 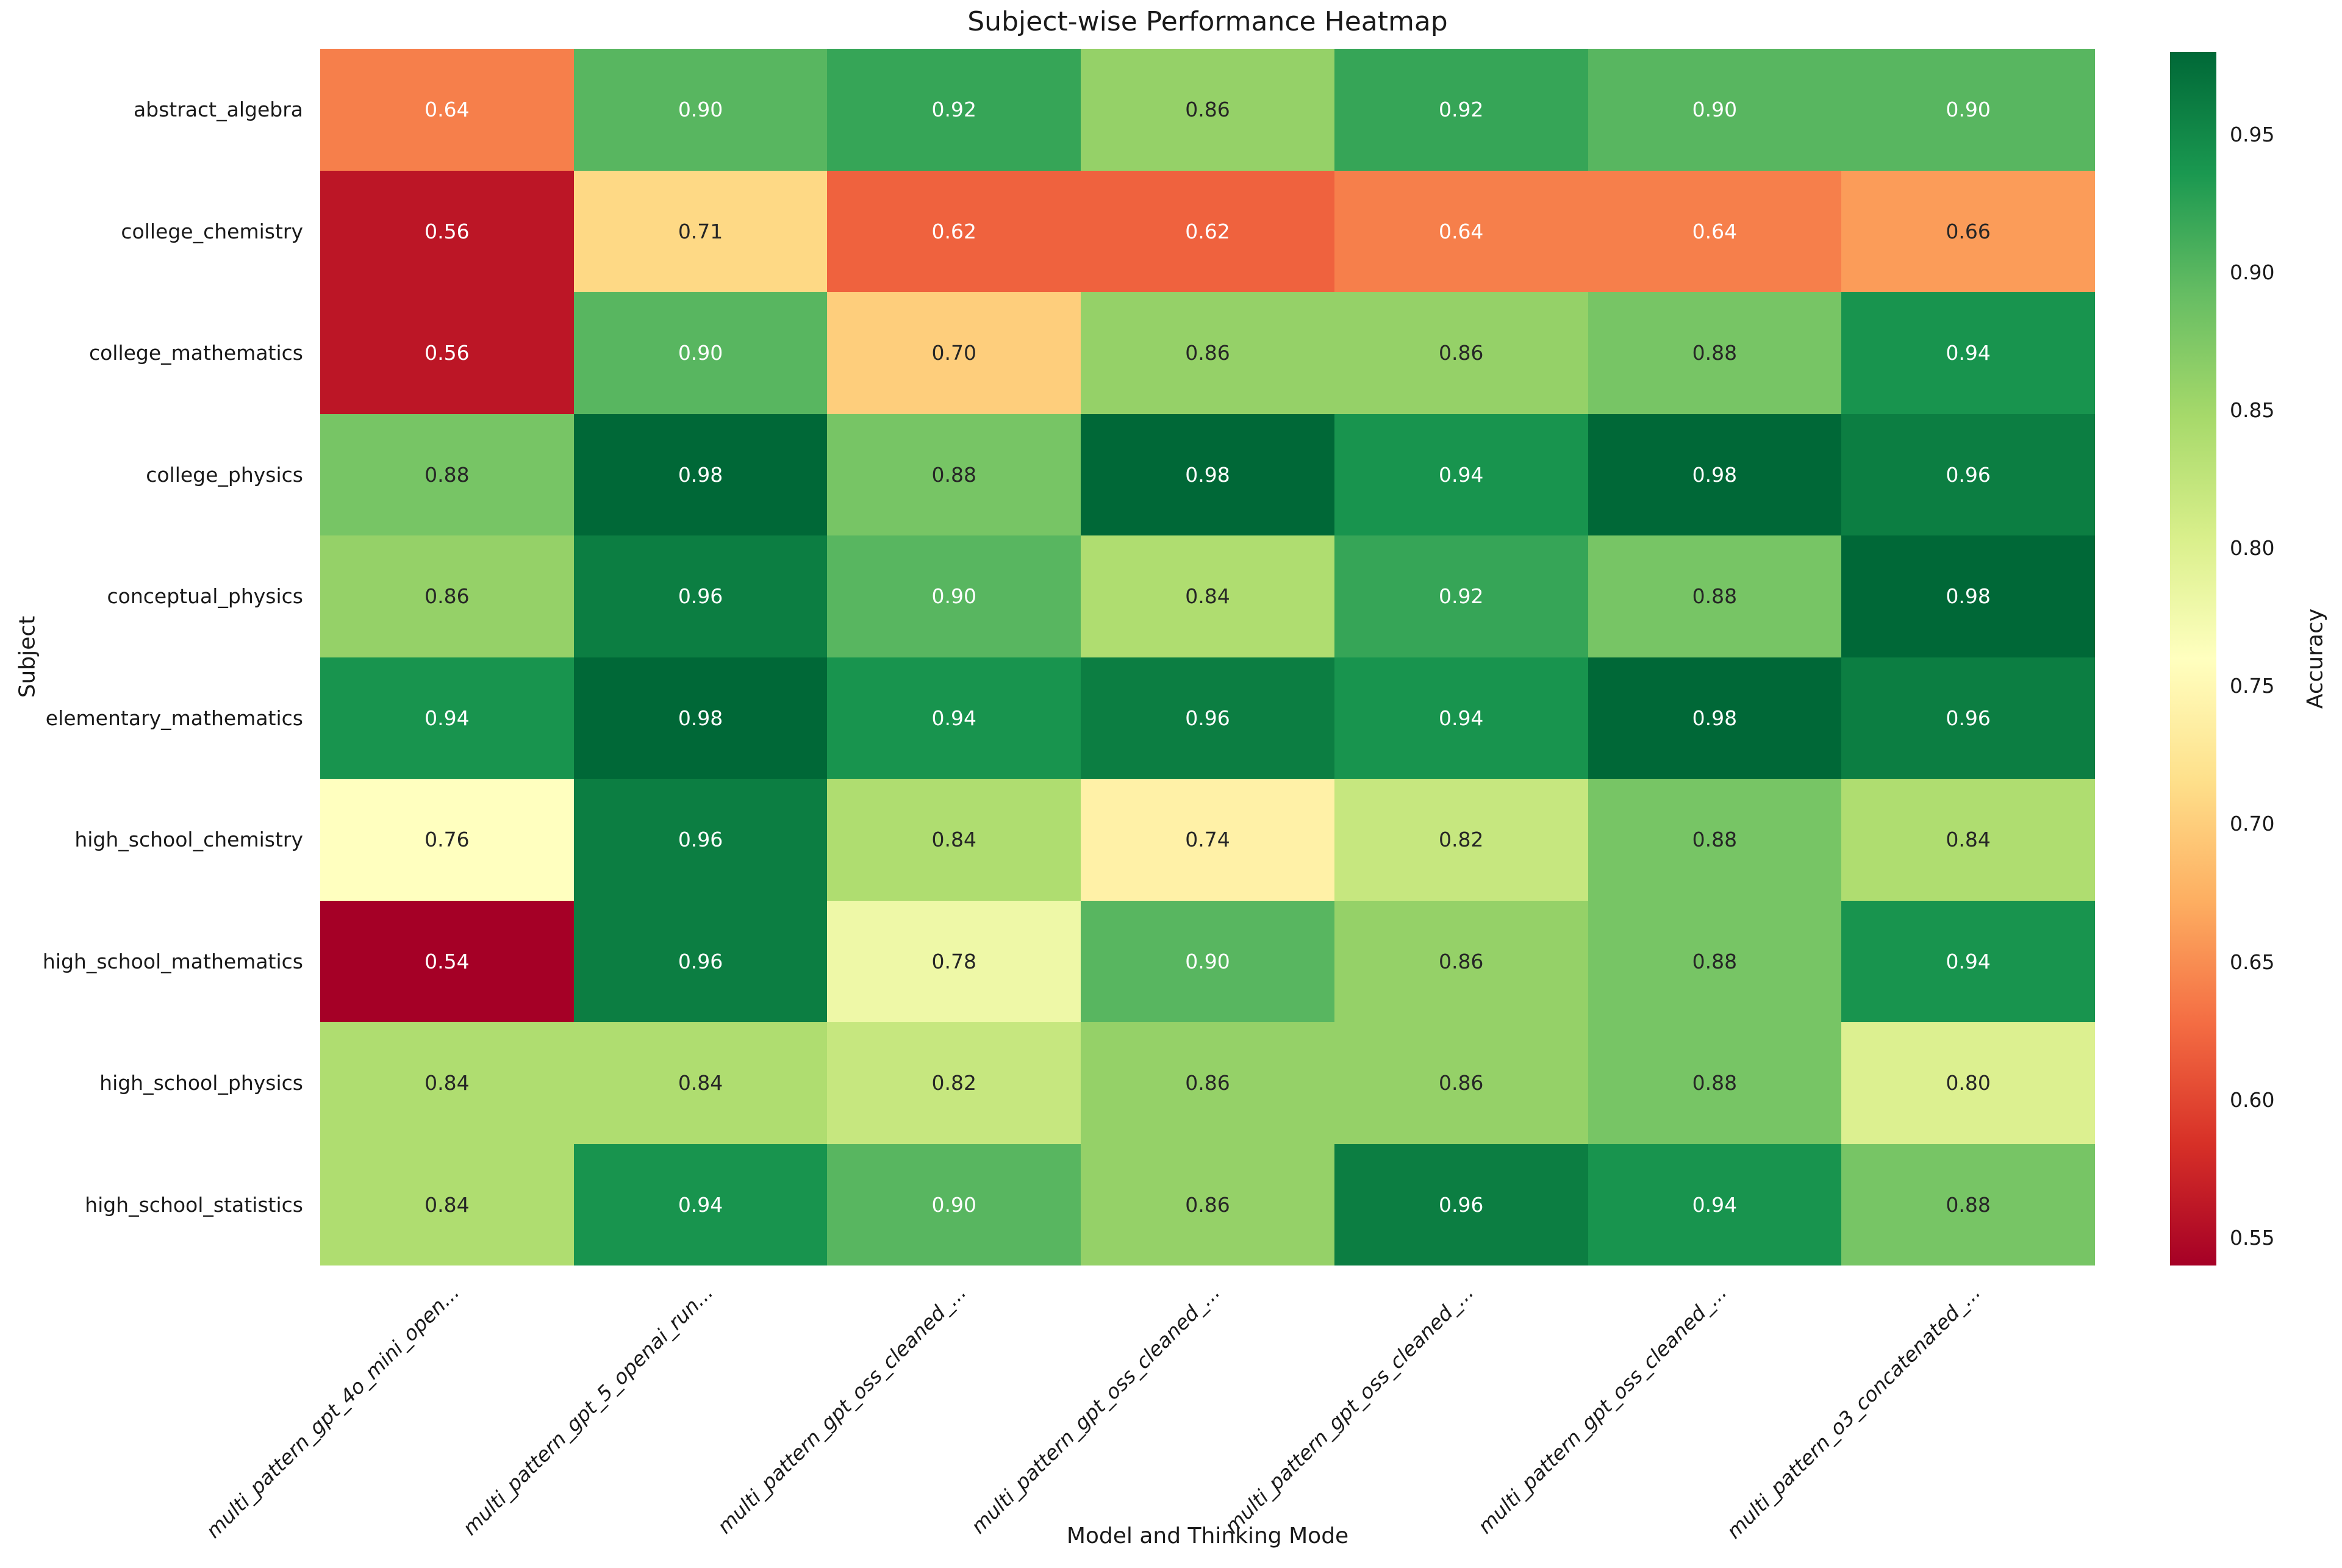 I want to click on heatmap-cell-high_school_mathematics-col7: 0.94, so click(x=1968, y=961).